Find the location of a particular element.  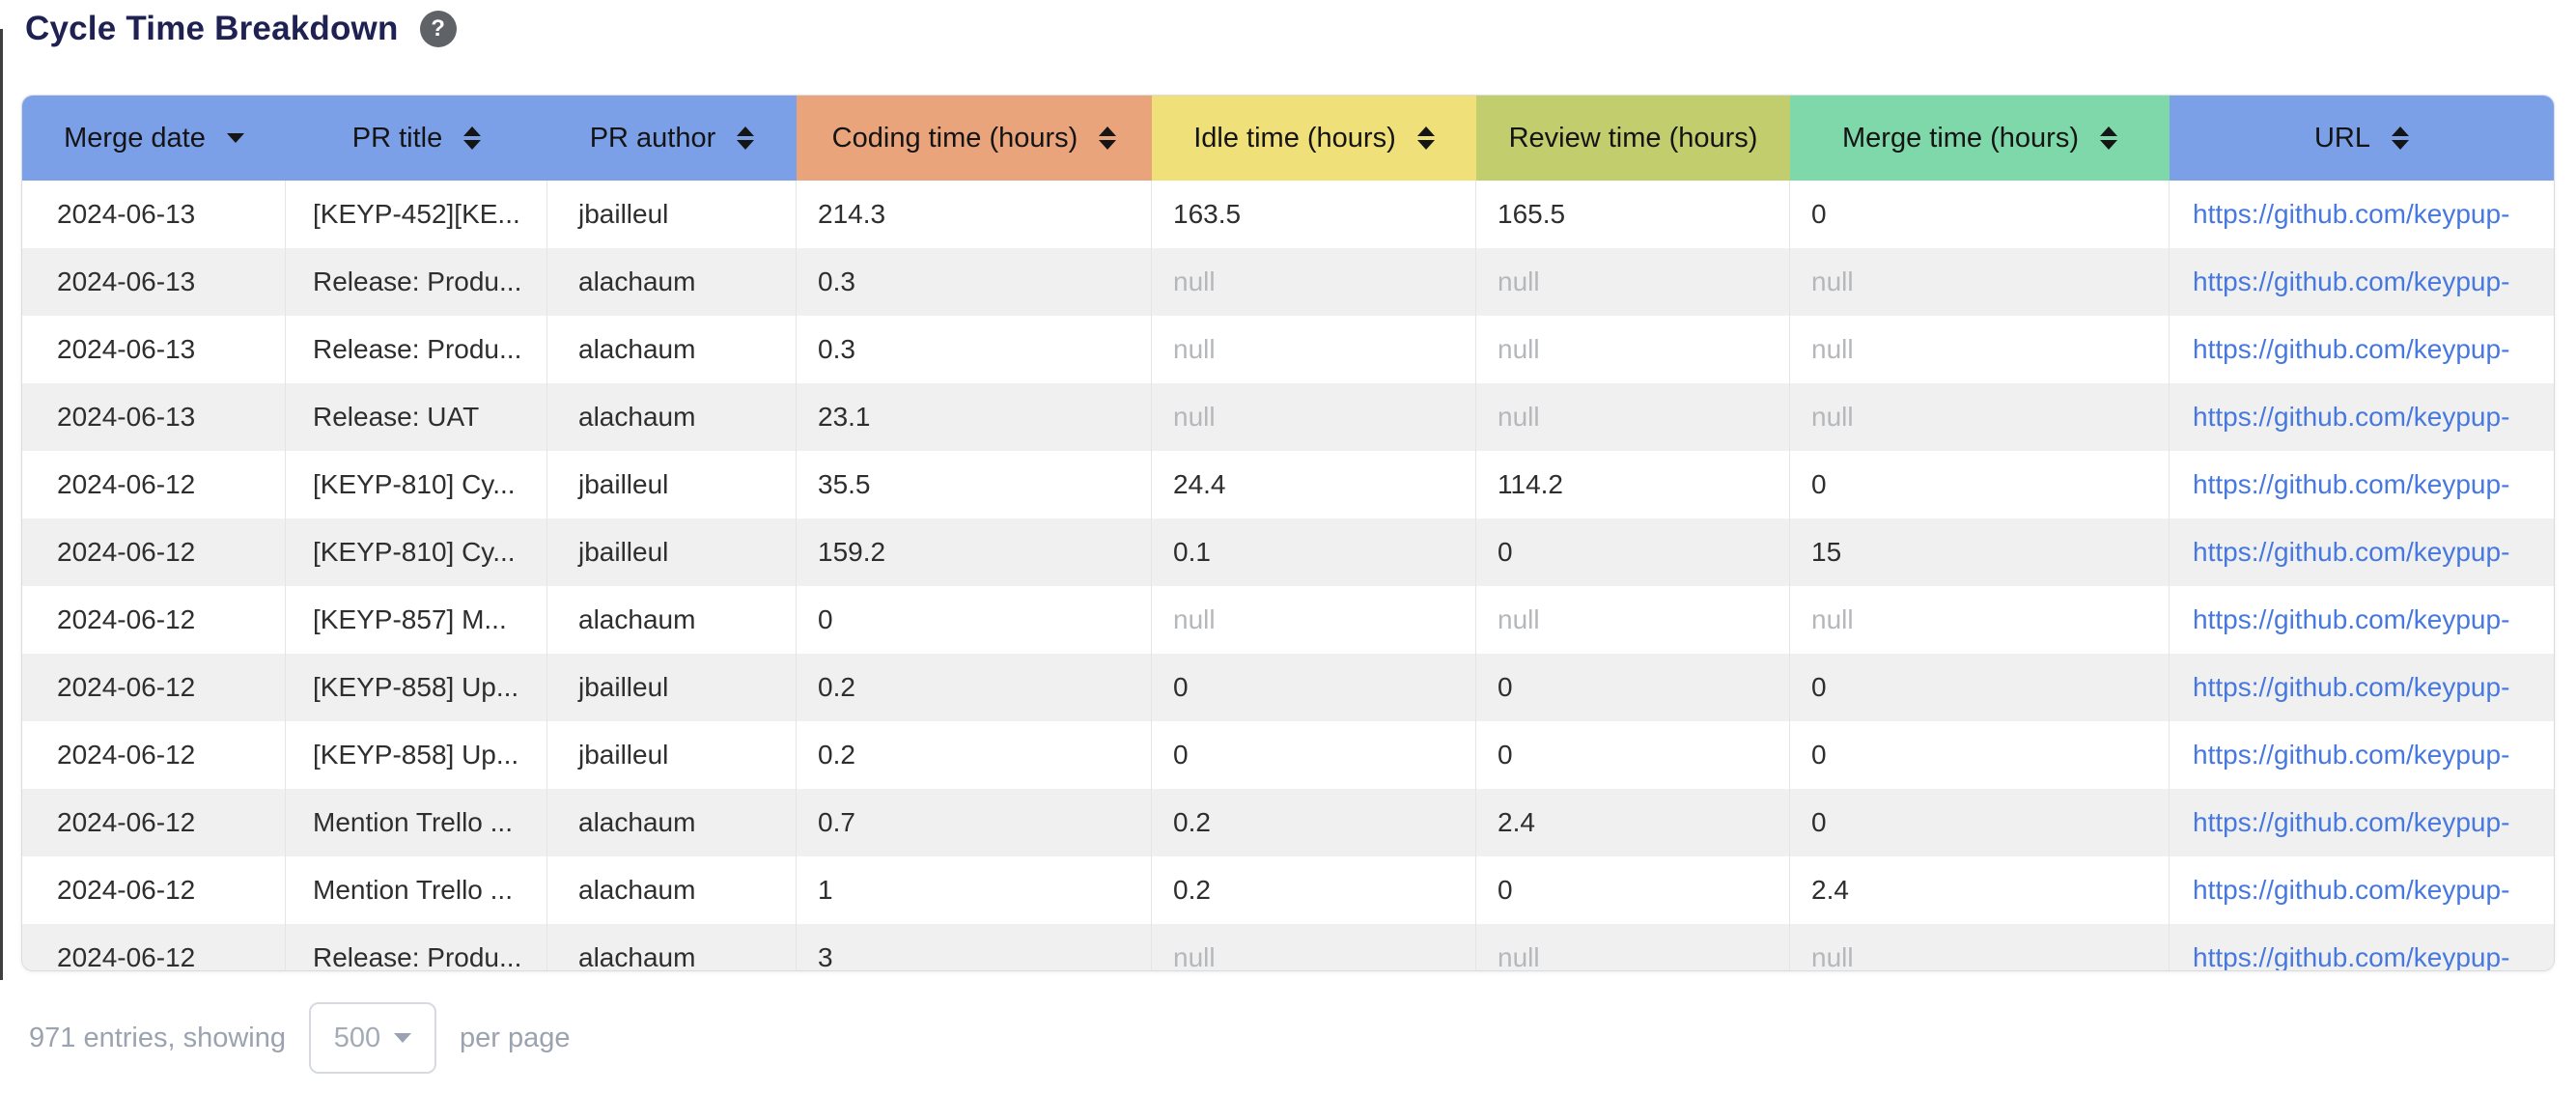

column-header-pr_title: PR title is located at coordinates (417, 138).